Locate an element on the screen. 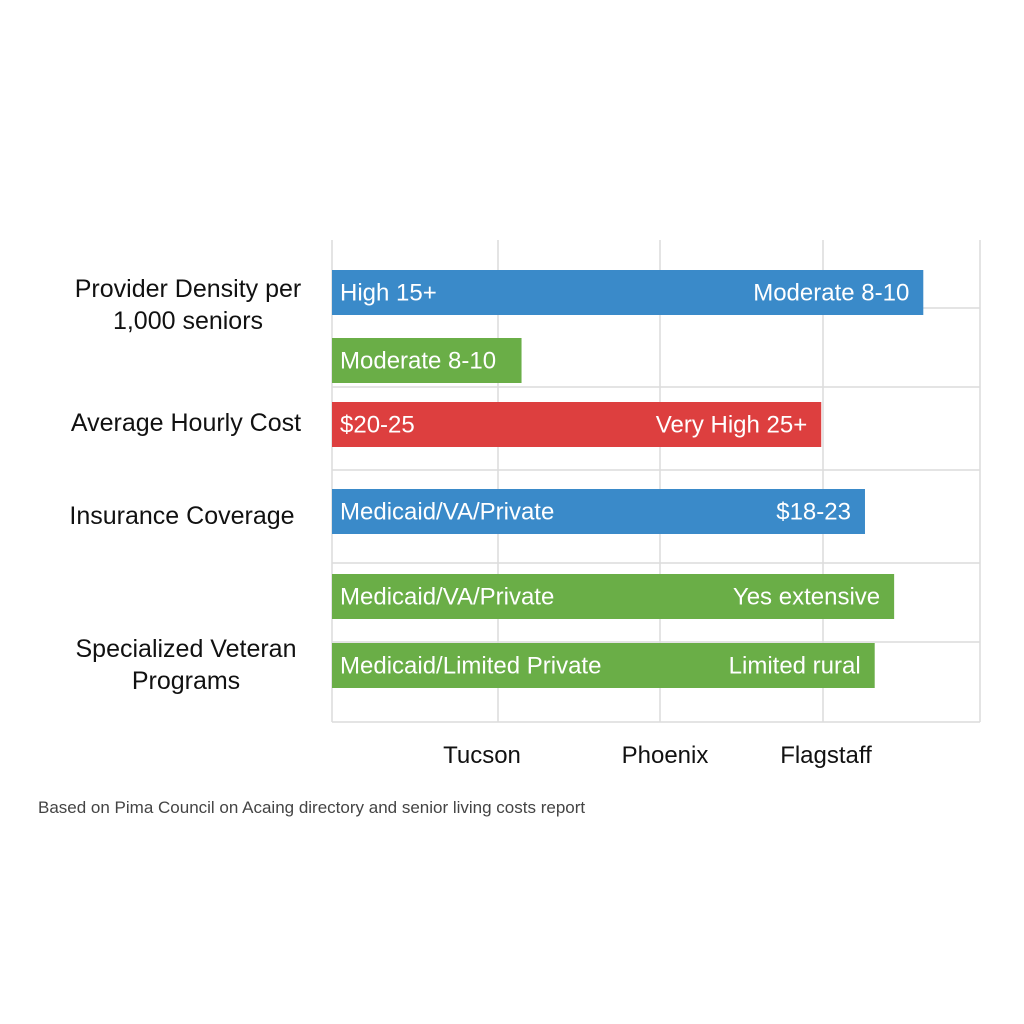 This screenshot has height=1024, width=1024. x-tick-label: Tucson is located at coordinates (482, 755).